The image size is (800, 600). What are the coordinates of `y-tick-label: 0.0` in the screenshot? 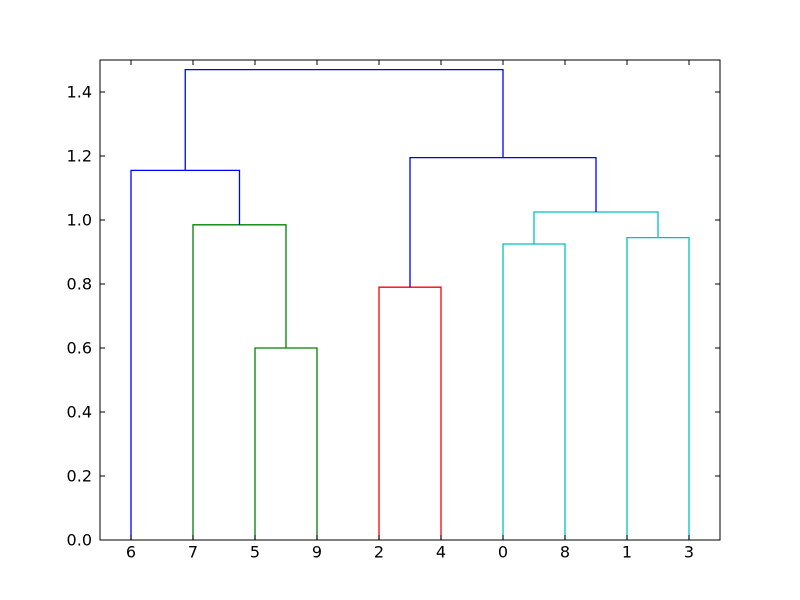 It's located at (79, 540).